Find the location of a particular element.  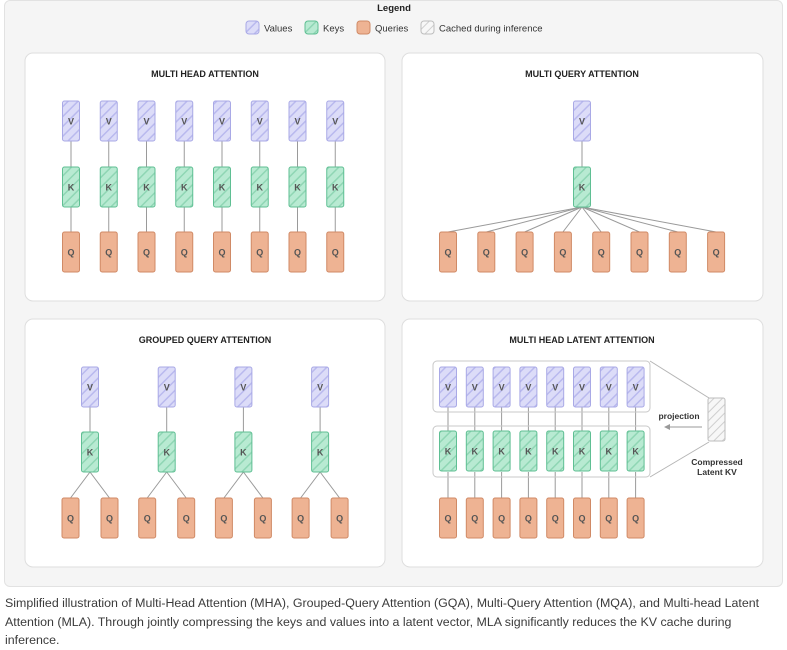

gqa-kq-link is located at coordinates (80, 485).